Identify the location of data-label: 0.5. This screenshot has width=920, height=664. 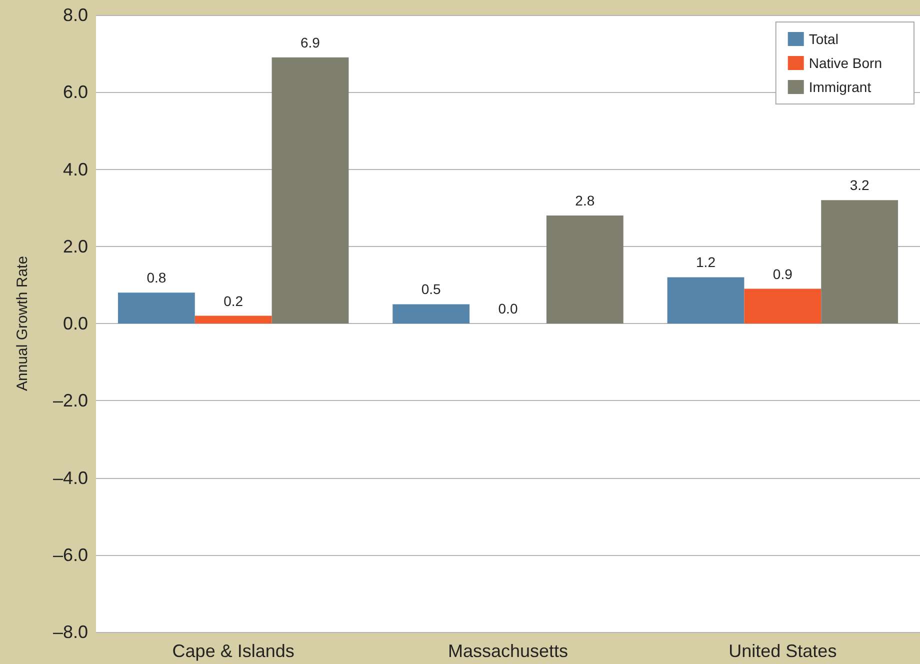
(431, 289).